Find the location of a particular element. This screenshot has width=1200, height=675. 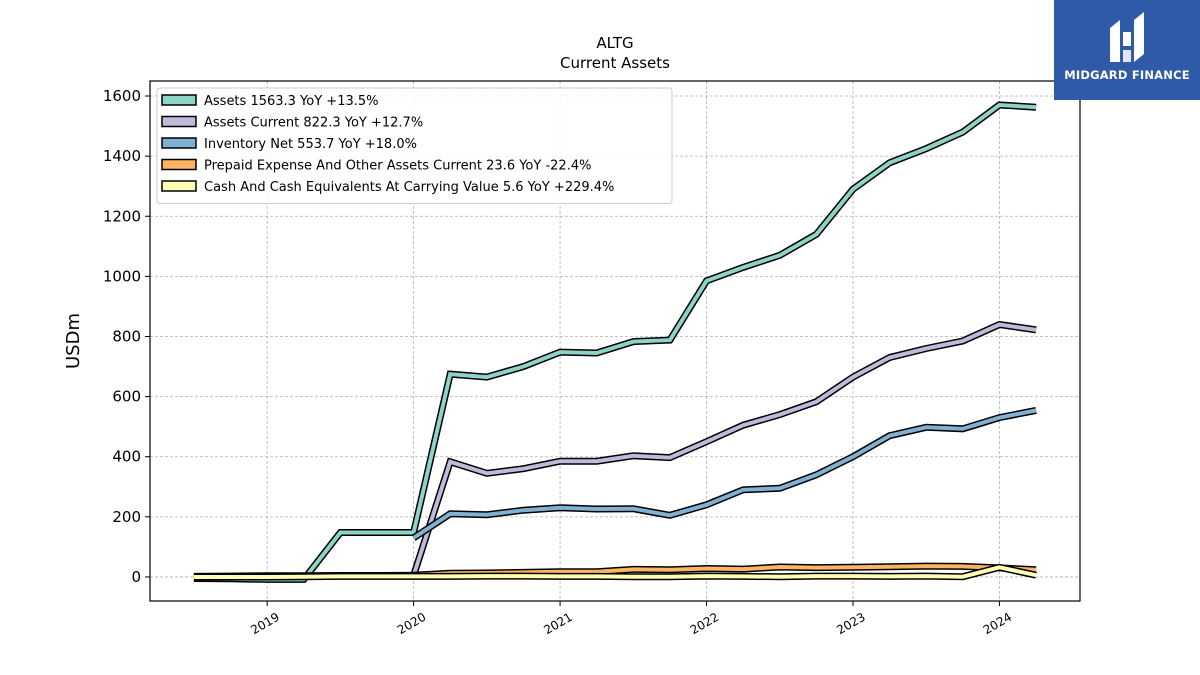

x-tick-label: 2022 is located at coordinates (704, 623).